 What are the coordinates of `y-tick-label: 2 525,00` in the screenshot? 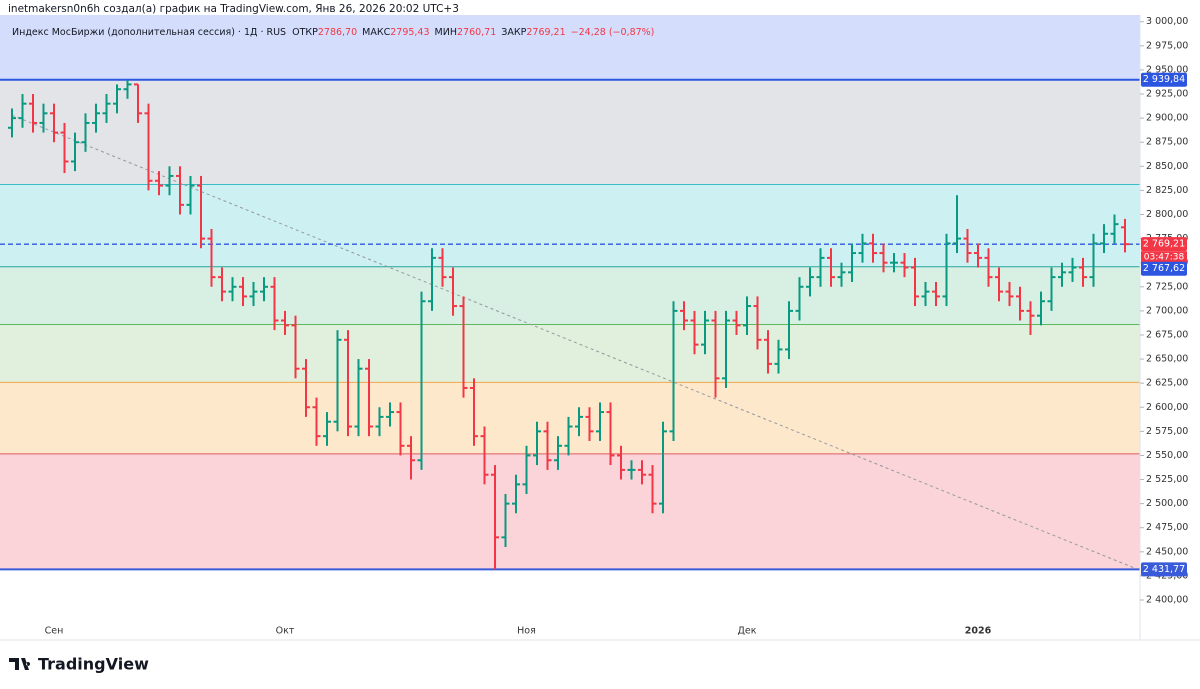 It's located at (1167, 479).